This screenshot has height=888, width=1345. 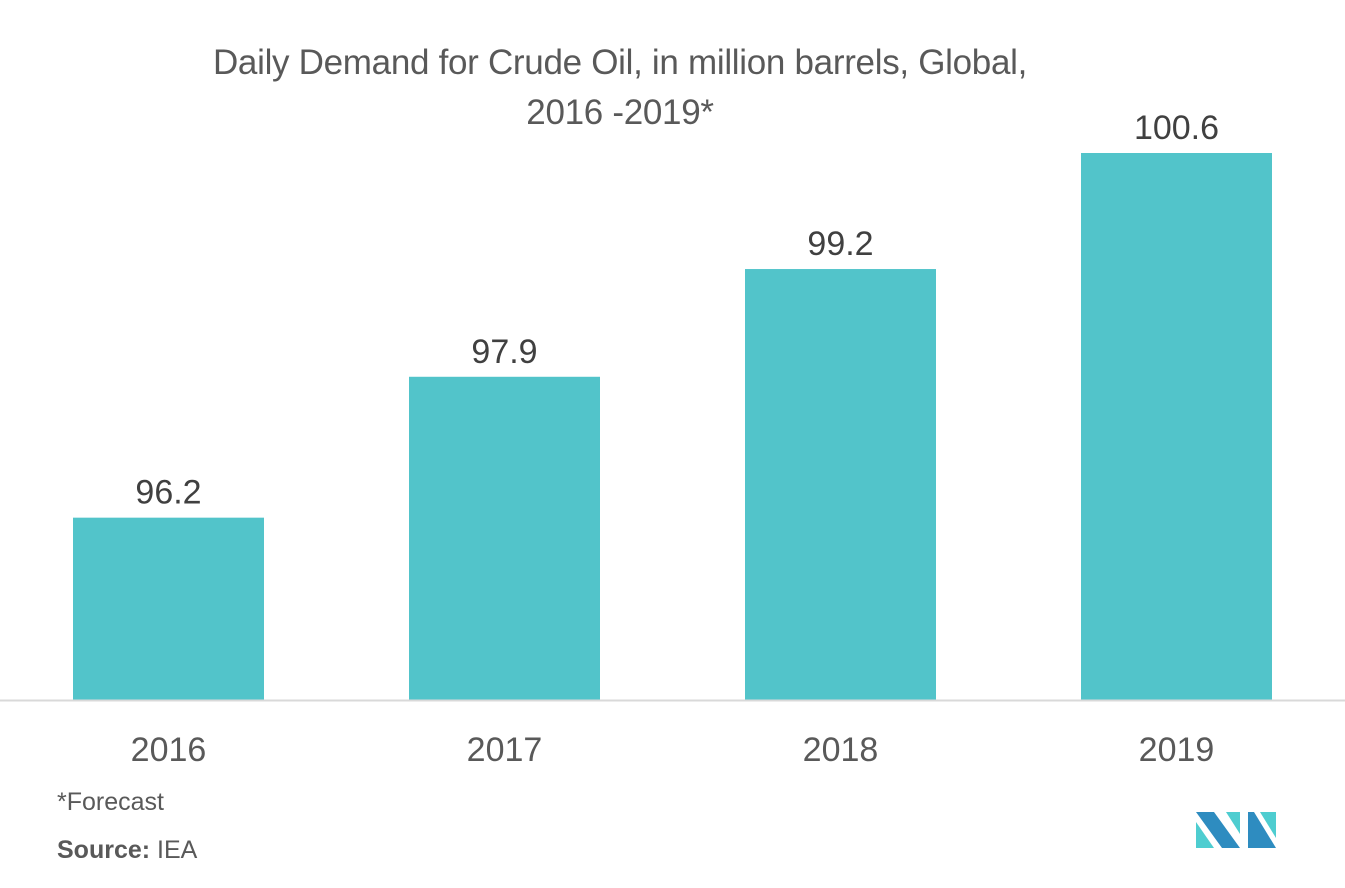 What do you see at coordinates (104, 850) in the screenshot?
I see `source-label: Source:` at bounding box center [104, 850].